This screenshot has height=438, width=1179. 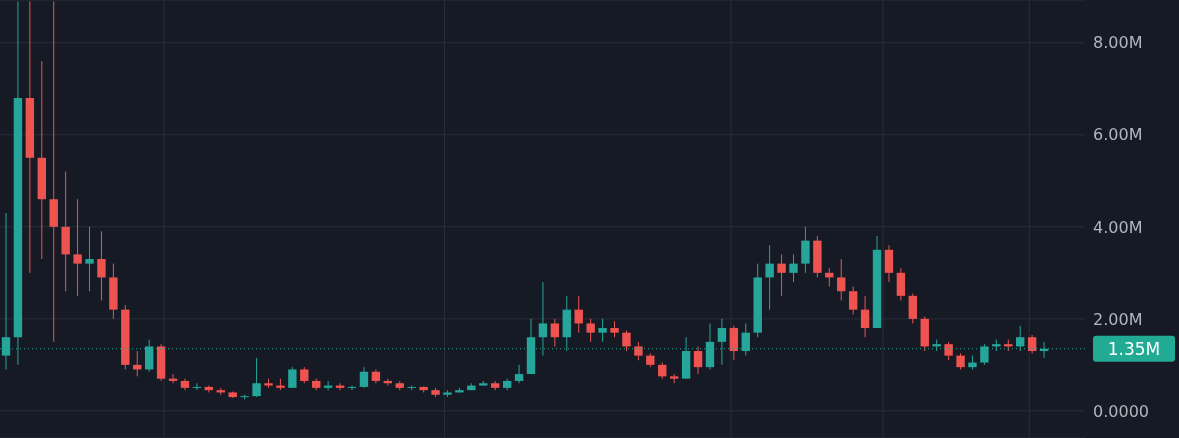 What do you see at coordinates (1118, 135) in the screenshot?
I see `y-tick-label: 6.00M` at bounding box center [1118, 135].